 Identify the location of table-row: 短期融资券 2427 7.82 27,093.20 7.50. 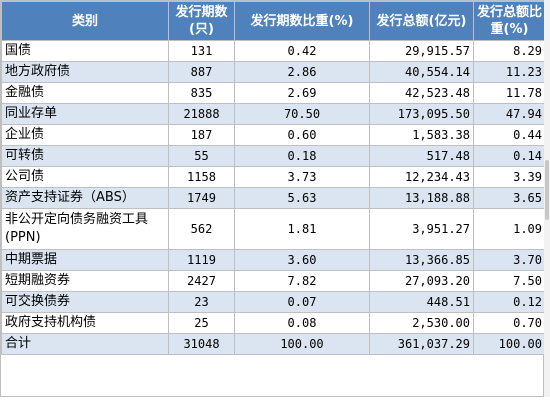
(273, 281).